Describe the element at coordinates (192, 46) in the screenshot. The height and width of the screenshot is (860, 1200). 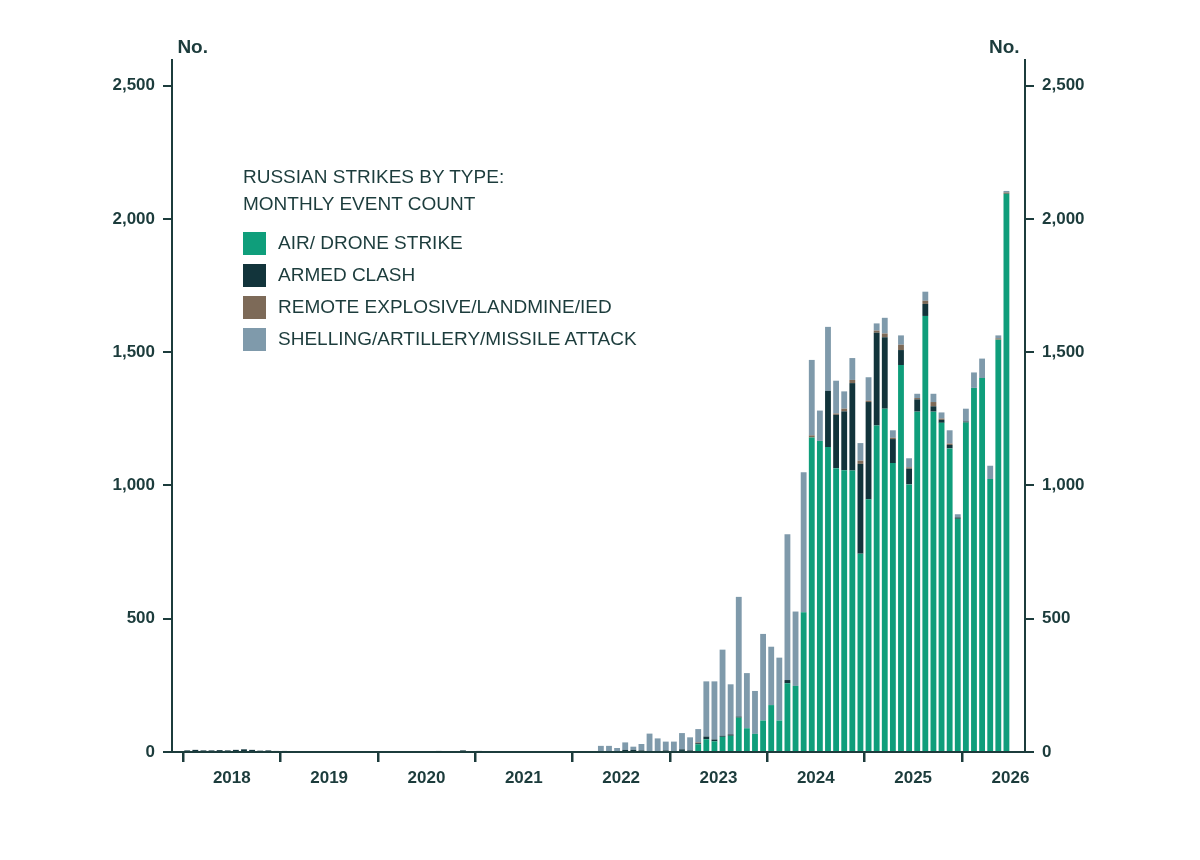
I see `y-axis-title: No.` at that location.